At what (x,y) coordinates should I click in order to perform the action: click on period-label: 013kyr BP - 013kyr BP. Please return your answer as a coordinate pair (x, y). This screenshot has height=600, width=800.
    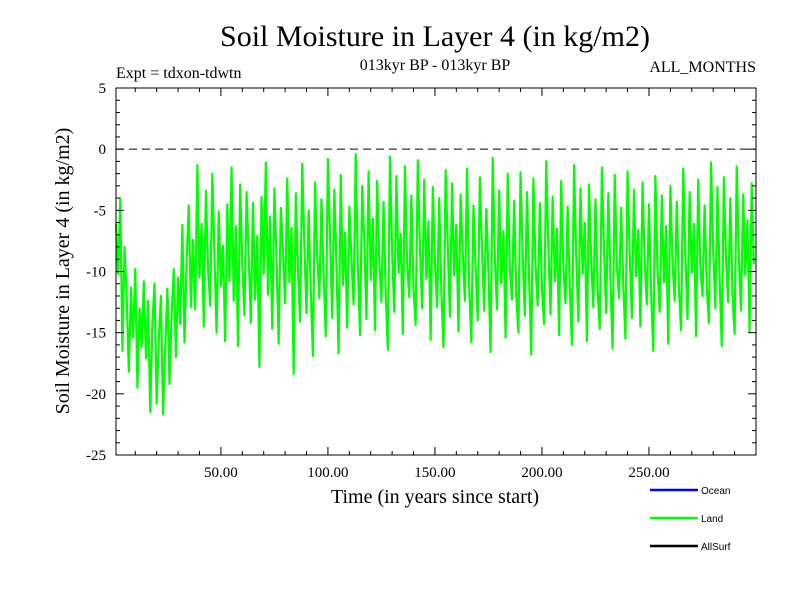
    Looking at the image, I should click on (435, 65).